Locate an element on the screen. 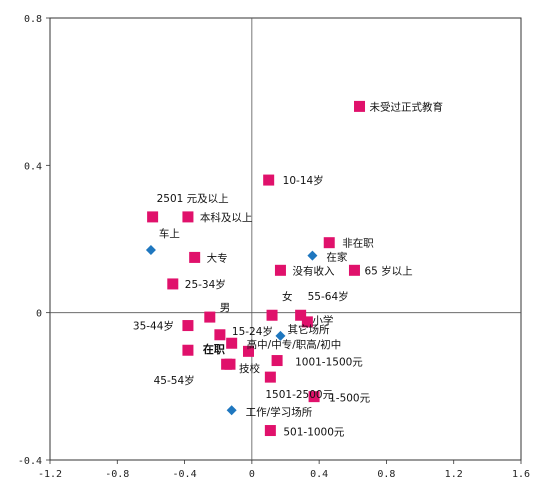 Image resolution: width=555 pixels, height=496 pixels. x-tick-label: 0.8 is located at coordinates (386, 474).